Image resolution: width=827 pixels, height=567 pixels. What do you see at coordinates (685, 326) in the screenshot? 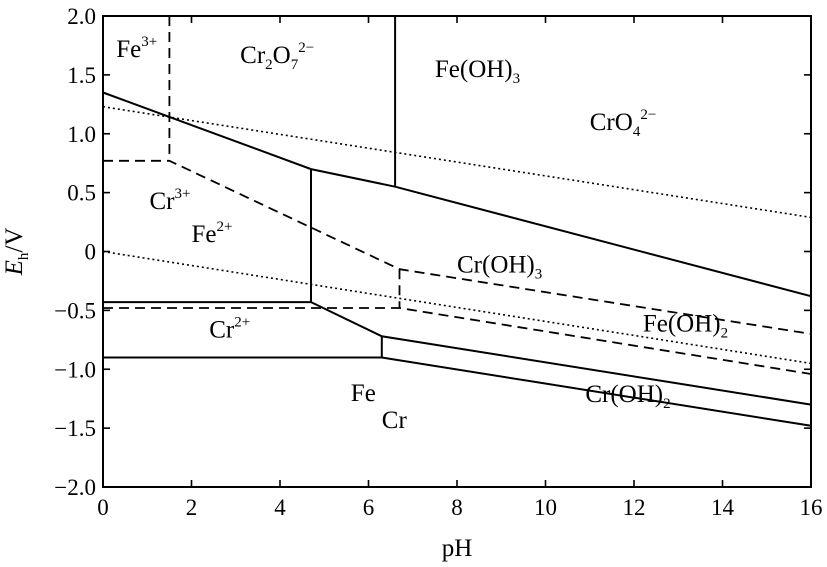
I see `region-label: Fe(OH)2` at bounding box center [685, 326].